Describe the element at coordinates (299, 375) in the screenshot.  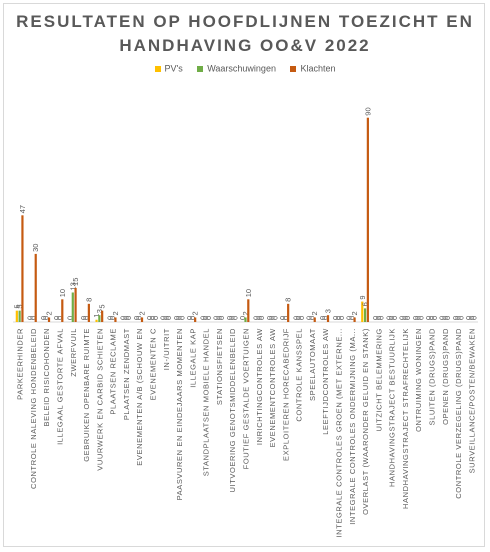
I see `category-label-21: CONTROLE KANSSPEL` at that location.